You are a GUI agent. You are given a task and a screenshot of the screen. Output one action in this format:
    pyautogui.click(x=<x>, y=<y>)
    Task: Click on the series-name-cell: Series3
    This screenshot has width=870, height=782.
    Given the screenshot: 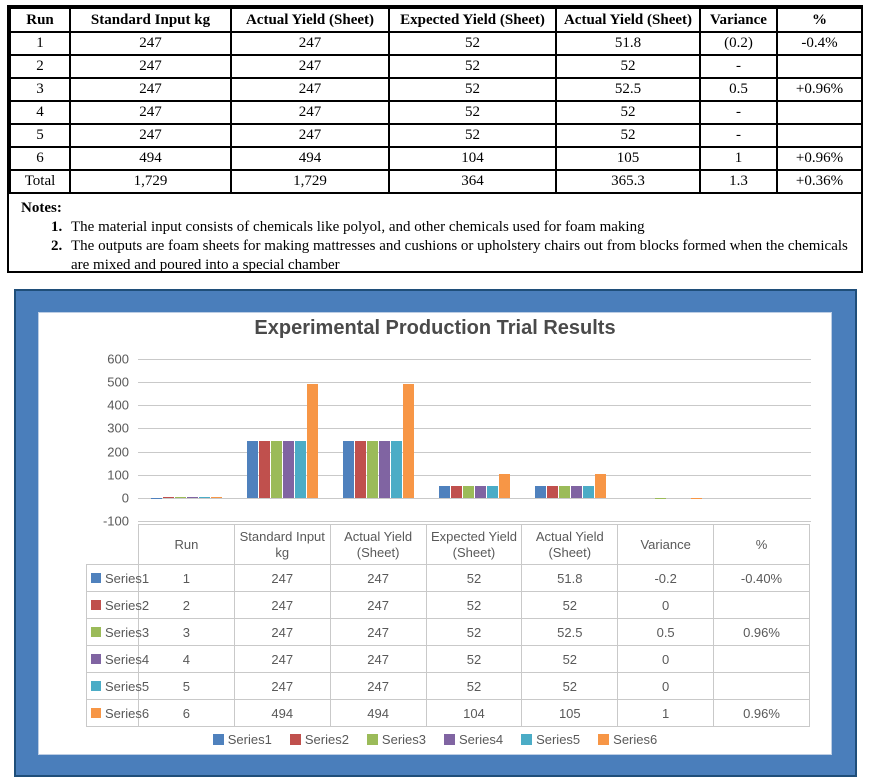 What is the action you would take?
    pyautogui.click(x=117, y=632)
    